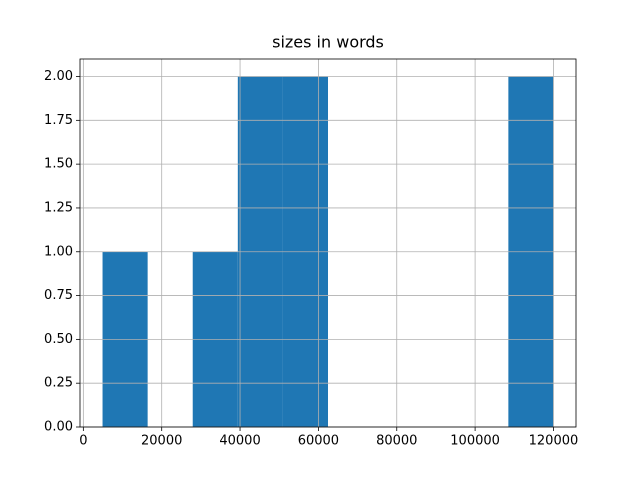 This screenshot has height=480, width=640. Describe the element at coordinates (58, 383) in the screenshot. I see `y-tick-label: 0.25` at that location.